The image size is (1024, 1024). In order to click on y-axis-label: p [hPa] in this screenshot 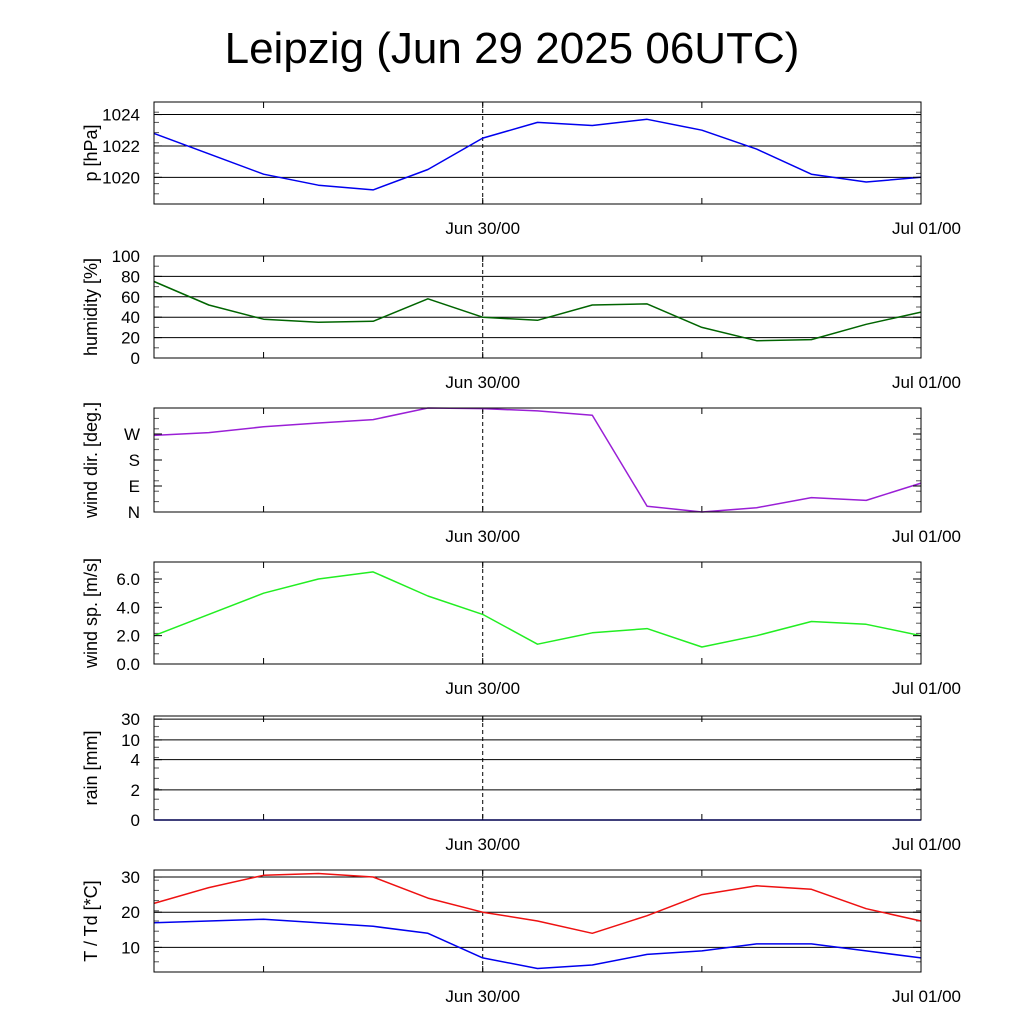, I will do `click(91, 152)`.